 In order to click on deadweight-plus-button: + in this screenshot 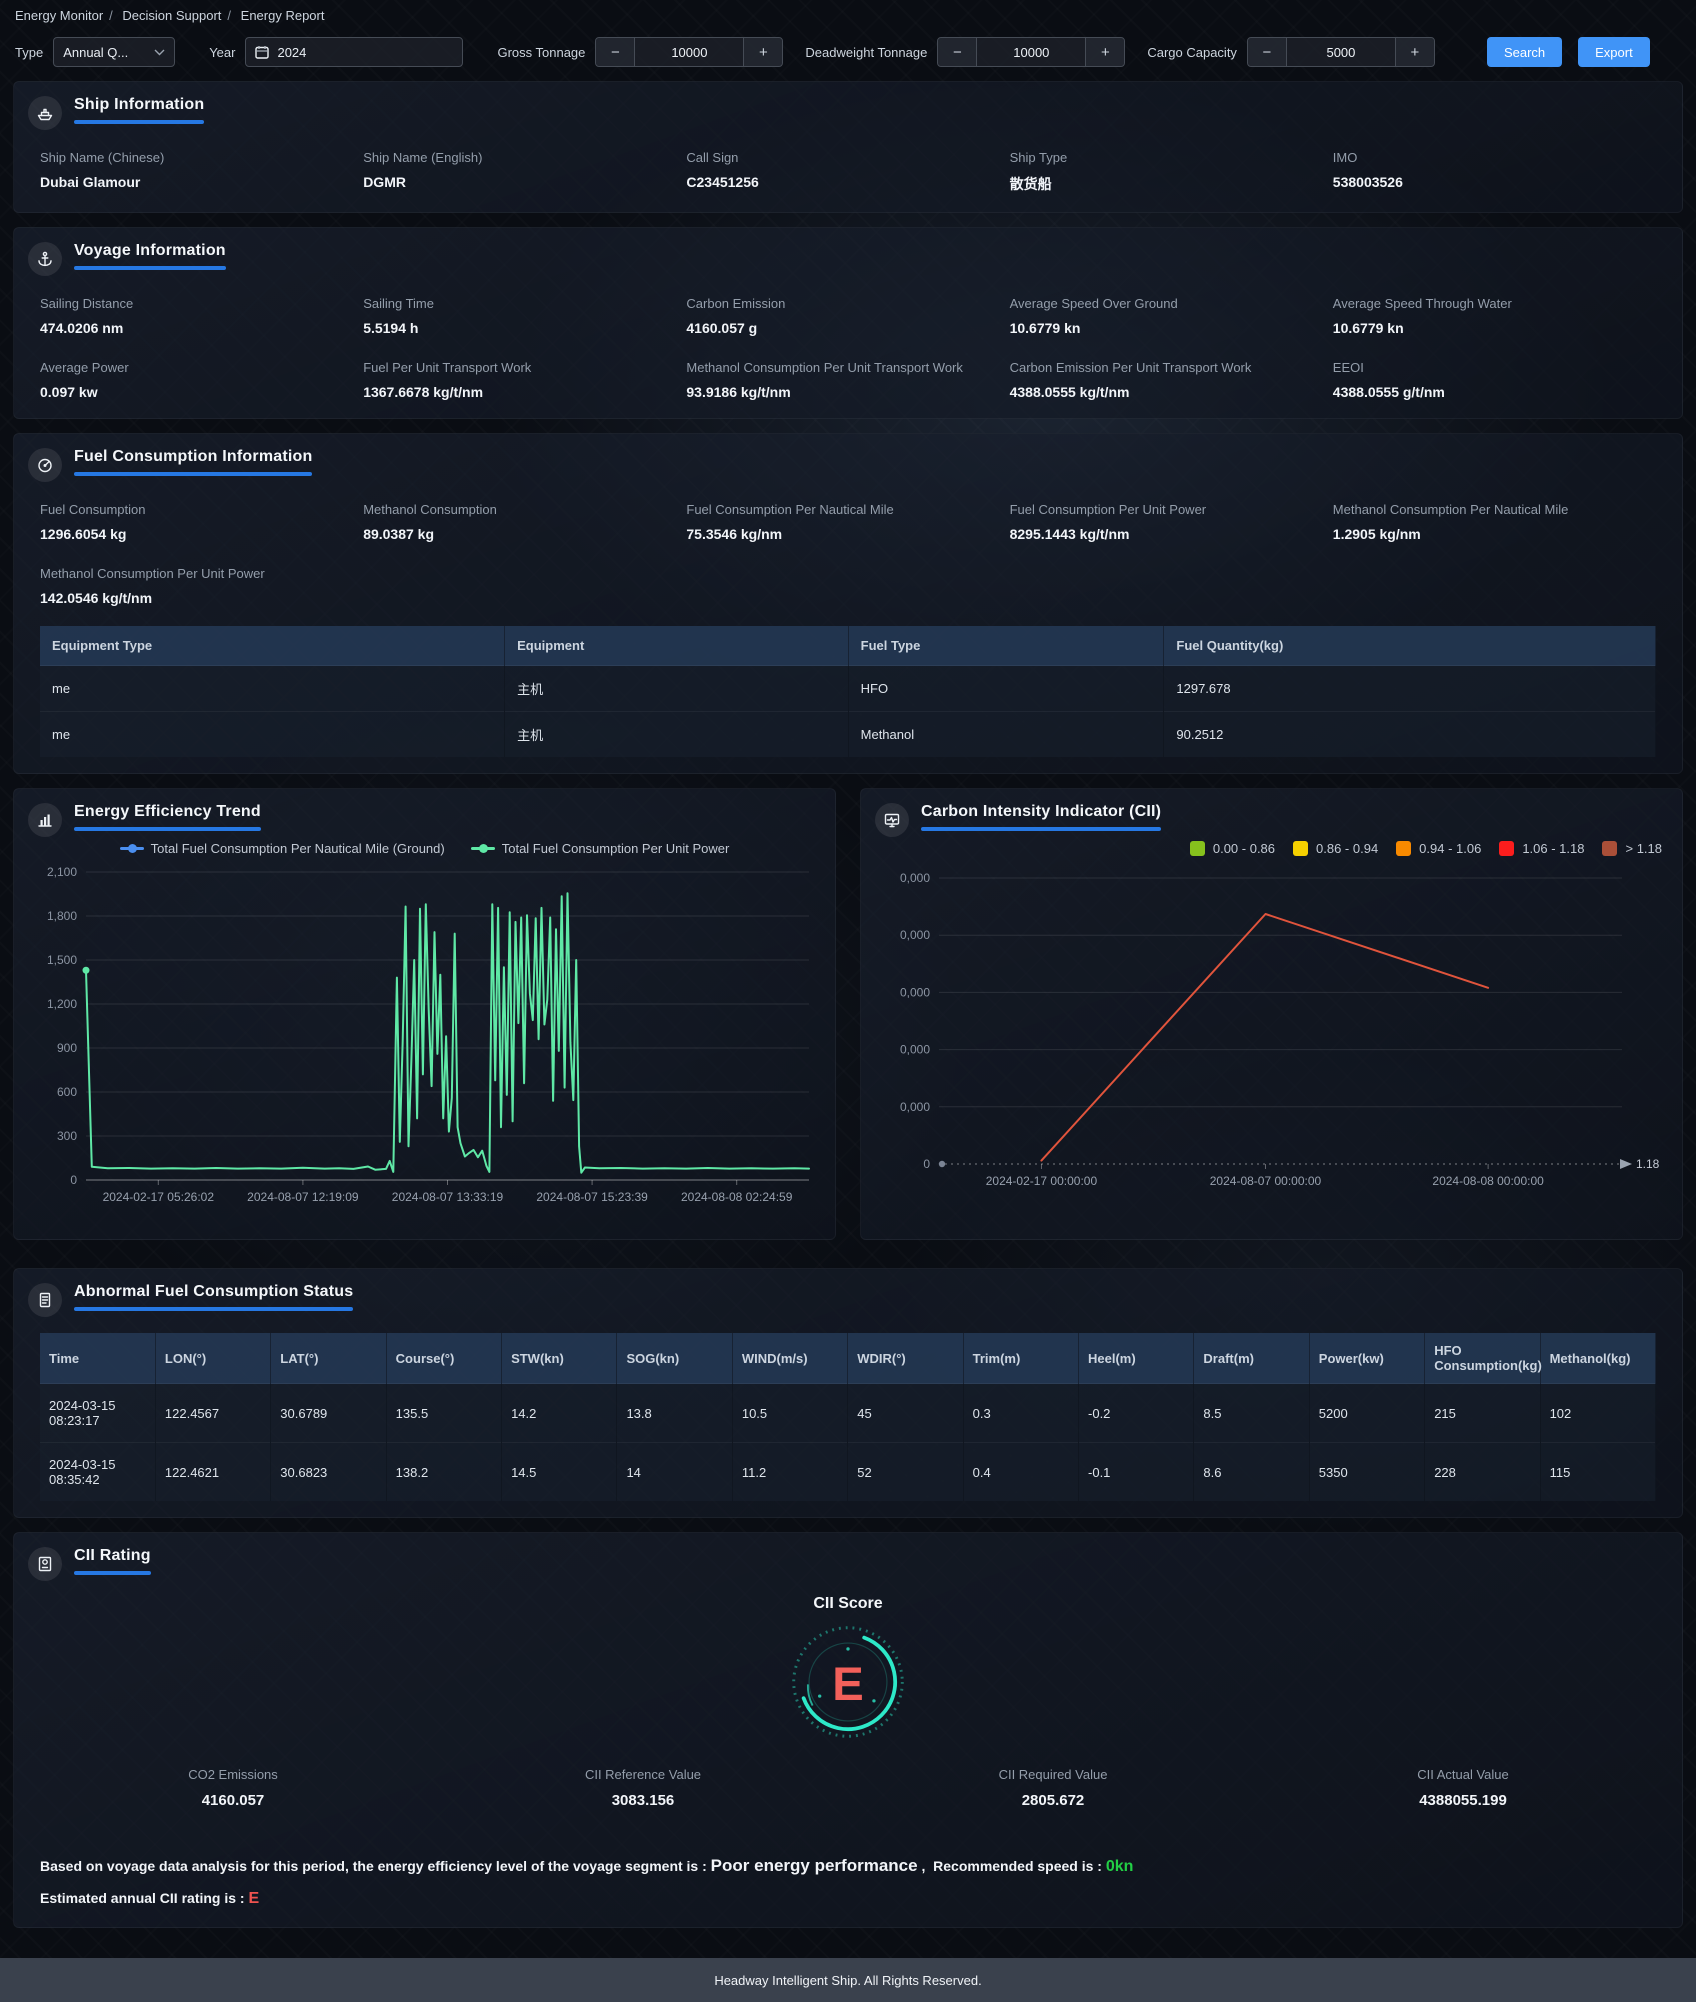, I will do `click(1105, 52)`.